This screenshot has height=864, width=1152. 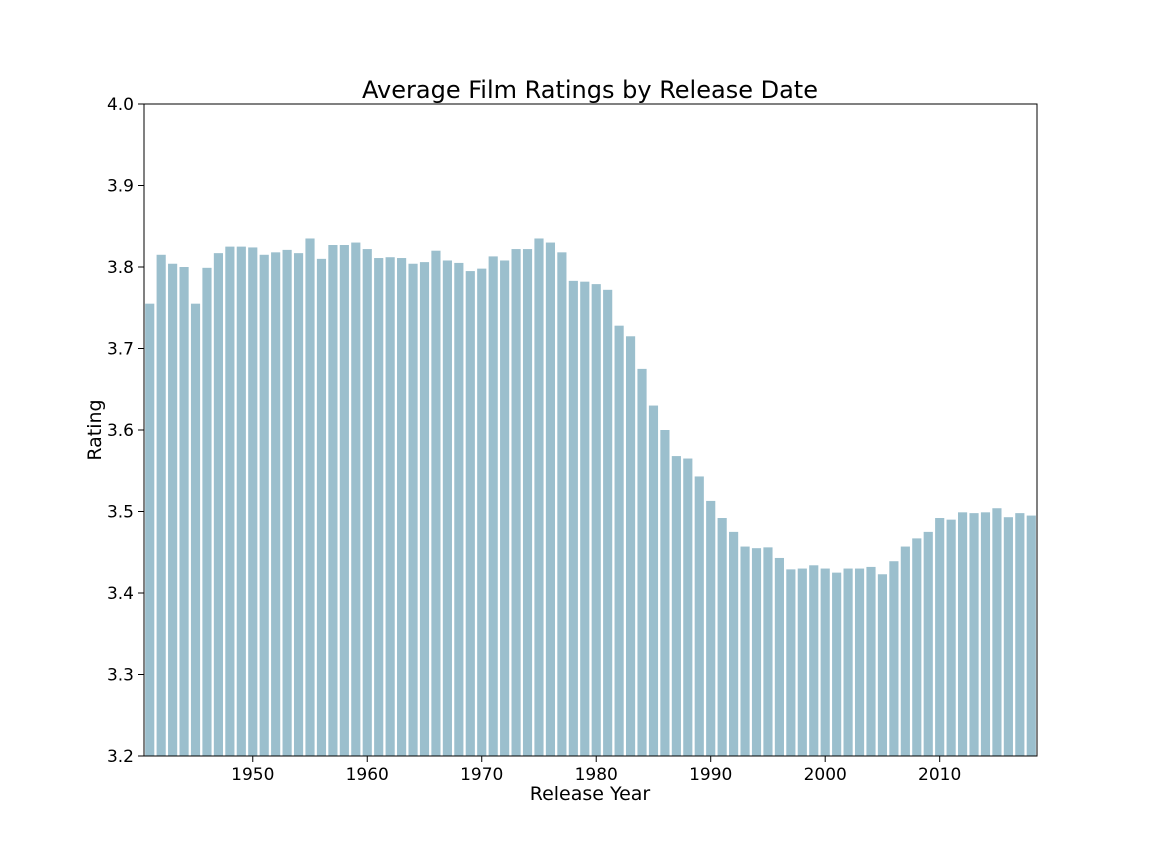 I want to click on bar-1999, so click(x=814, y=660).